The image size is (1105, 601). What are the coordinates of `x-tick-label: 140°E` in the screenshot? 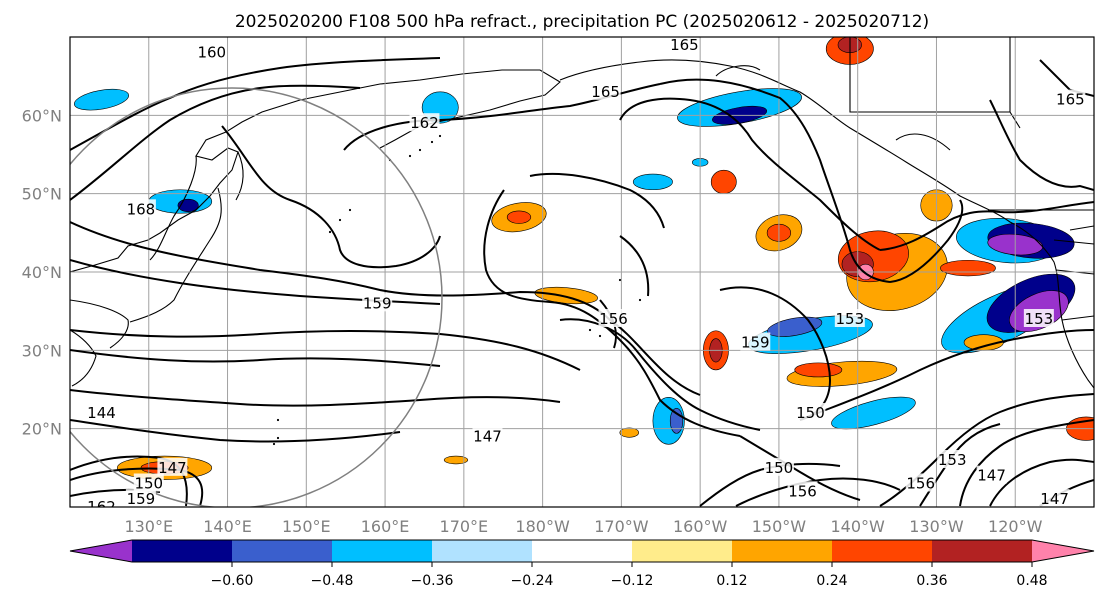 It's located at (227, 526).